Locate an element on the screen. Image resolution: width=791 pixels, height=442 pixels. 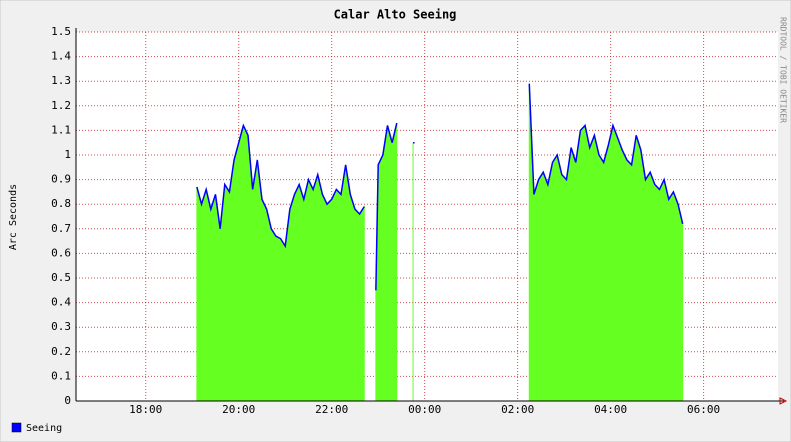
x-tick-label: 04:00 is located at coordinates (610, 409).